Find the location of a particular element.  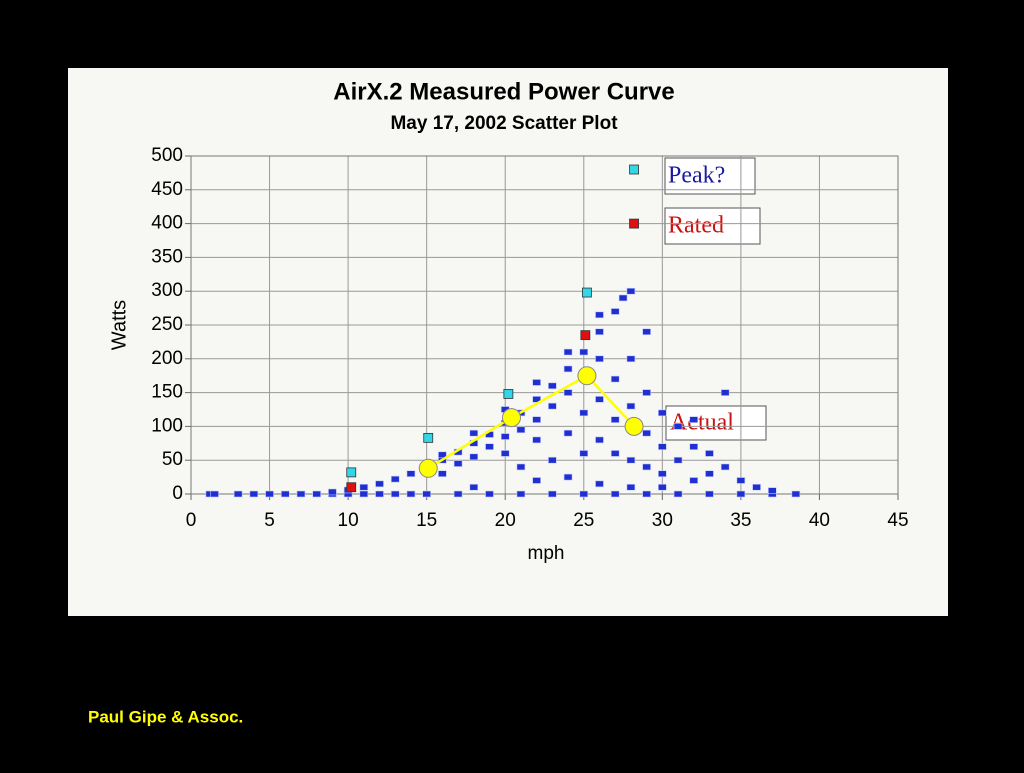

annotation: Rated is located at coordinates (696, 226).